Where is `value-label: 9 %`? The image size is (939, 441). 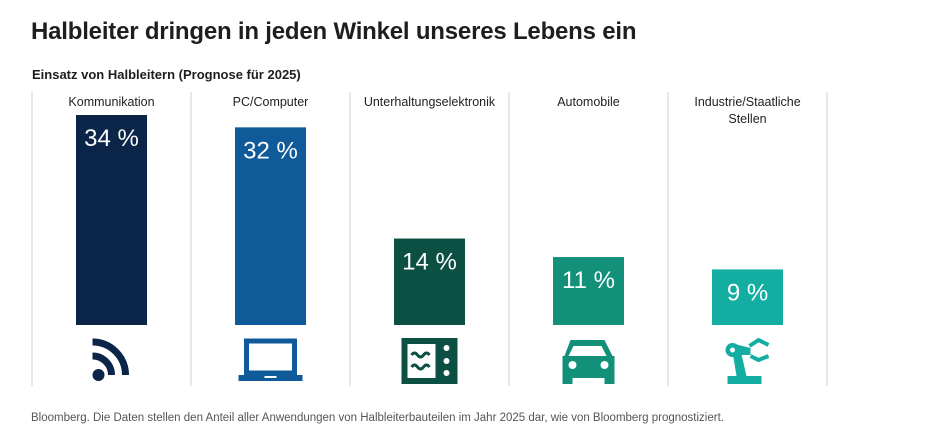 value-label: 9 % is located at coordinates (747, 292).